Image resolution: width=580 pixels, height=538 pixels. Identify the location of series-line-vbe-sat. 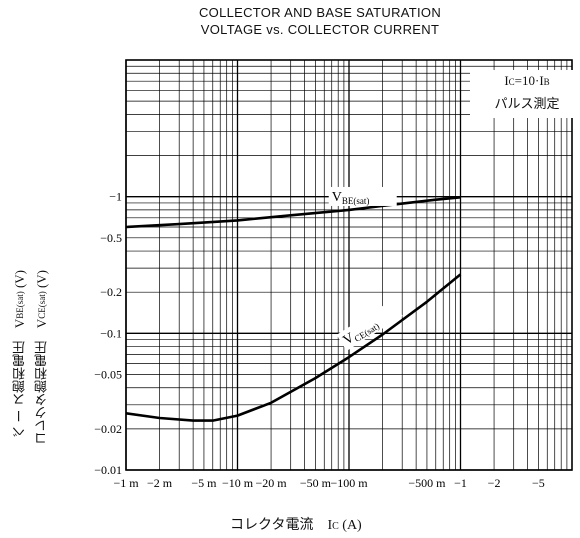
(293, 212).